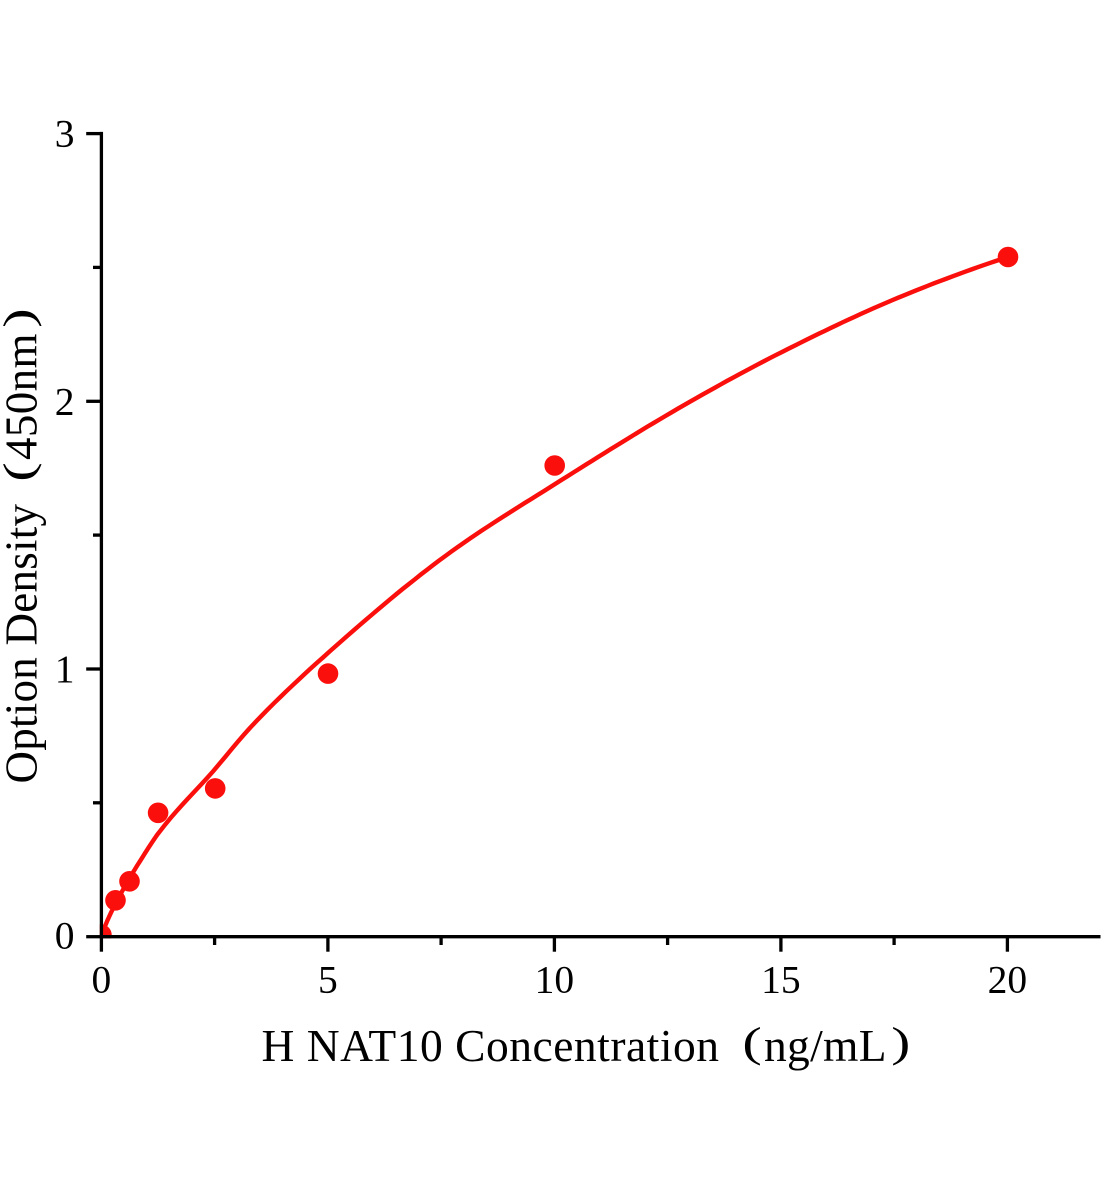 The height and width of the screenshot is (1200, 1104). What do you see at coordinates (1008, 980) in the screenshot?
I see `svg-text: 20` at bounding box center [1008, 980].